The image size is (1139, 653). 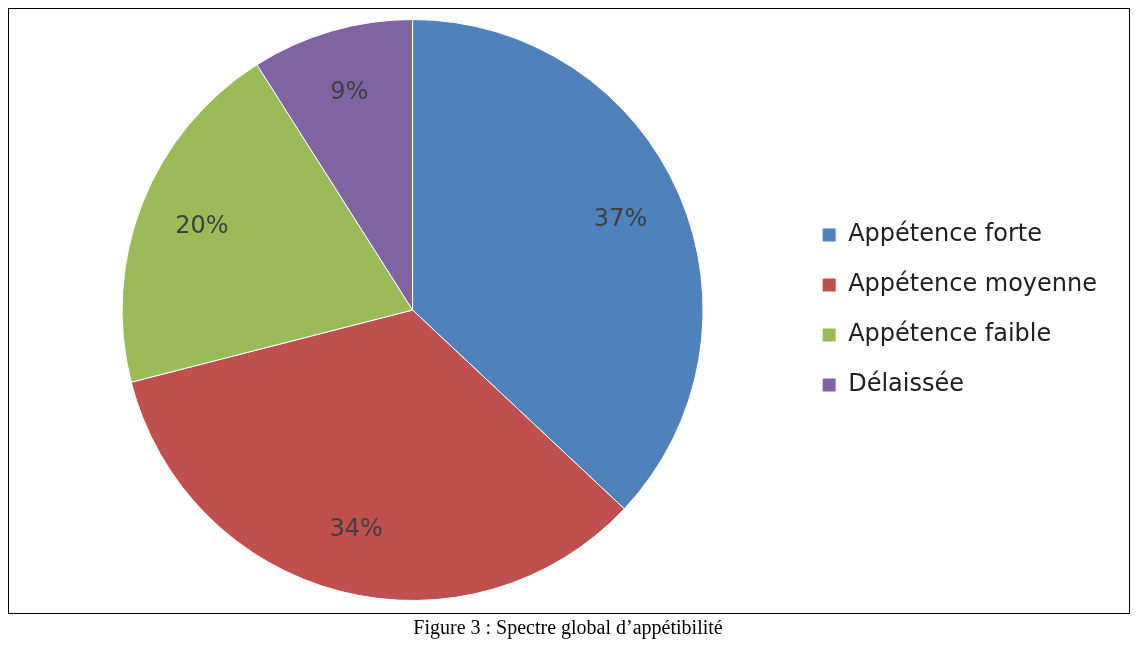 What do you see at coordinates (356, 527) in the screenshot?
I see `data-label: 34%` at bounding box center [356, 527].